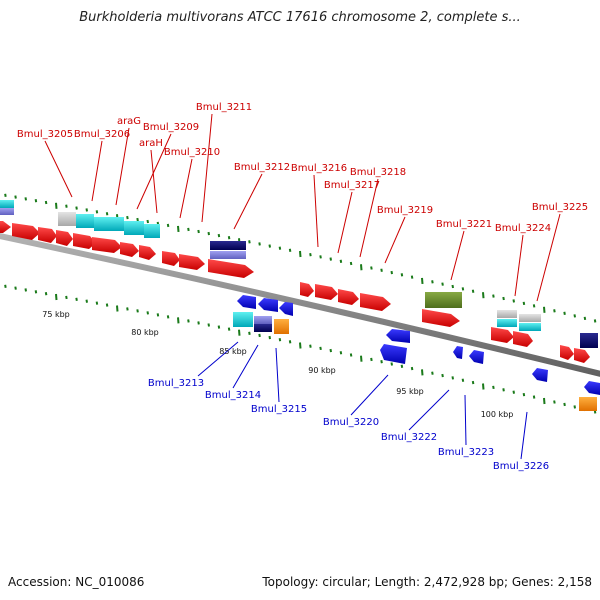 This screenshot has height=600, width=600. Describe the element at coordinates (466, 452) in the screenshot. I see `gene-label: Bmul_3223` at that location.